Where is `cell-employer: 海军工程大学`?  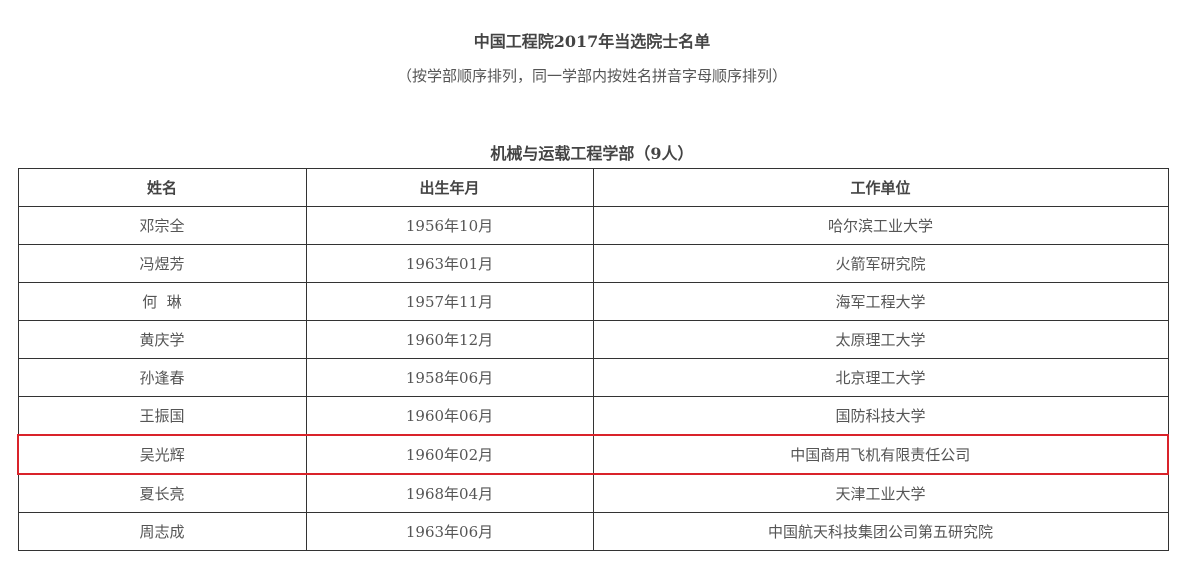 cell-employer: 海军工程大学 is located at coordinates (880, 301).